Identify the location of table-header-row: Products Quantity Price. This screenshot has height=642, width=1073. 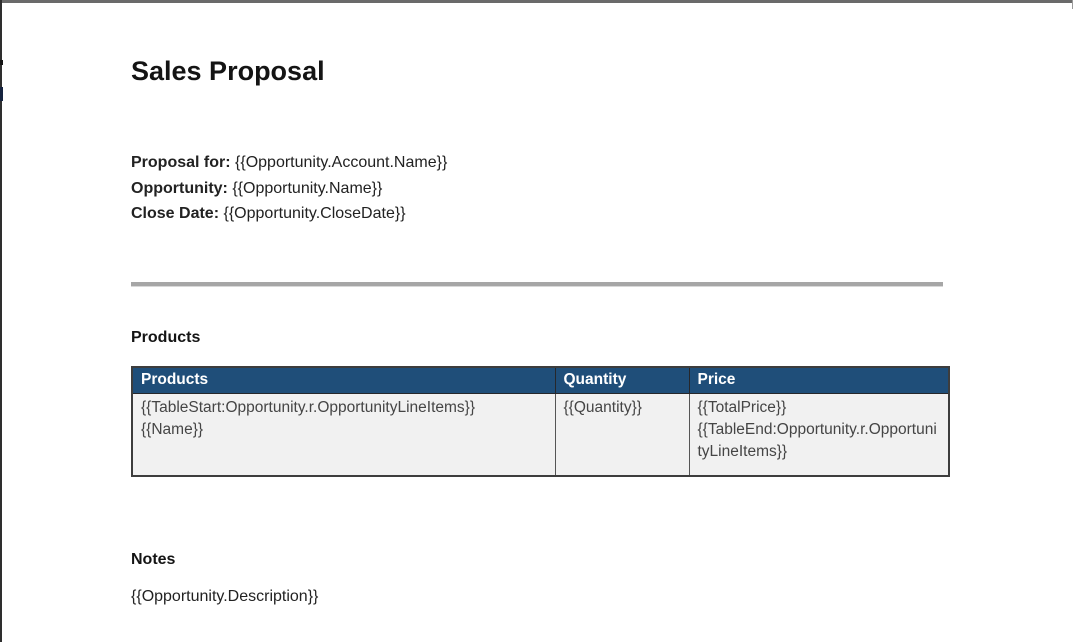
(540, 380).